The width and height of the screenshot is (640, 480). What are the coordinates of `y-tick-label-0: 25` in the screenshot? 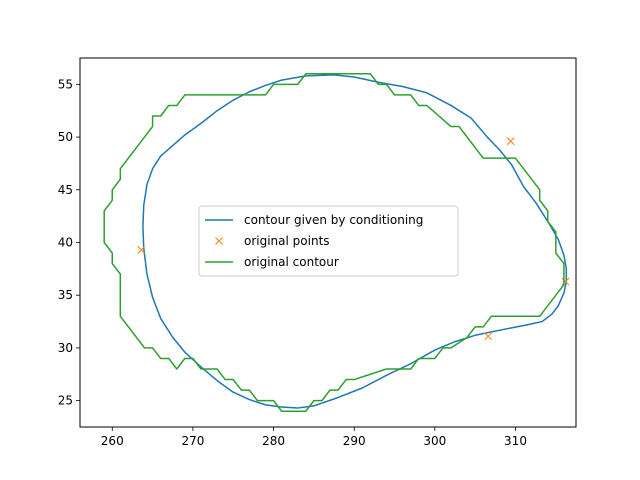 It's located at (65, 401).